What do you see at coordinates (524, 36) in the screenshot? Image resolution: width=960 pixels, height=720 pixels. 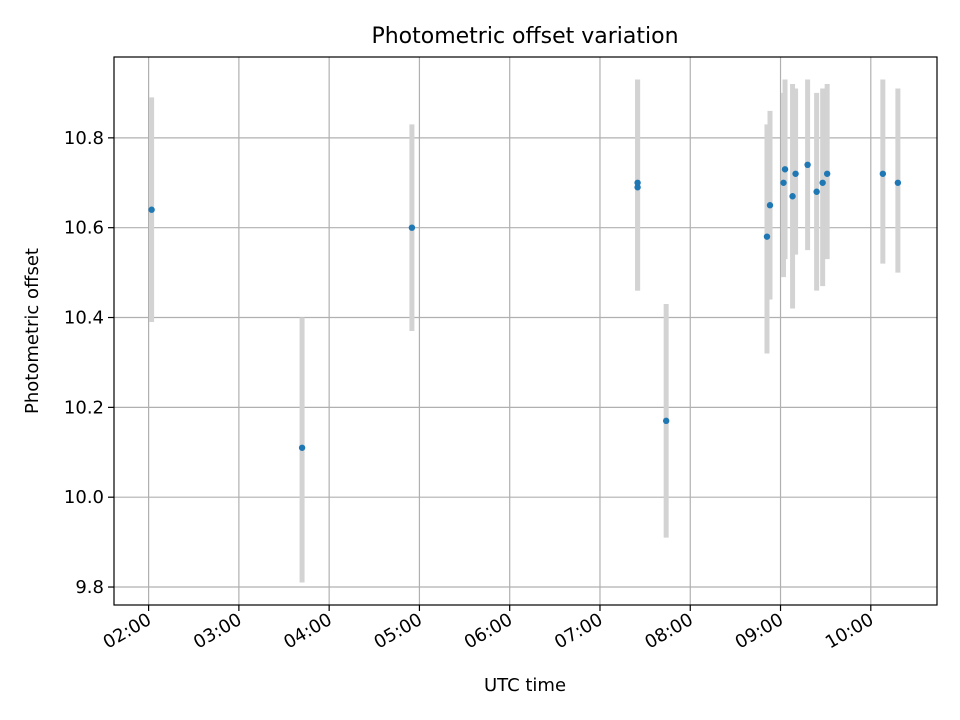 I see `chart-title: Photometric offset variation` at bounding box center [524, 36].